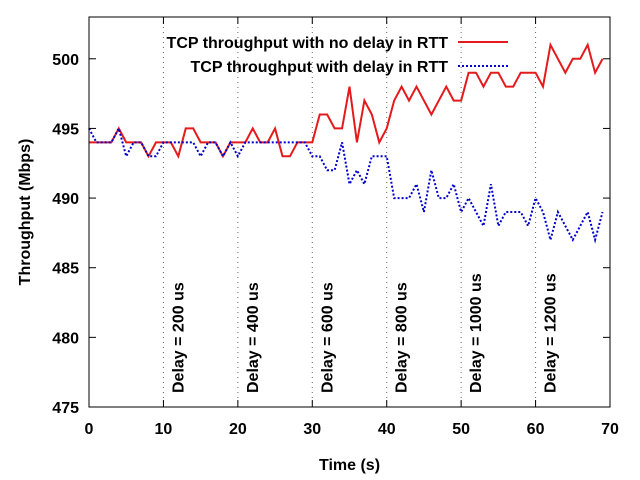 The height and width of the screenshot is (480, 640). Describe the element at coordinates (65, 269) in the screenshot. I see `y-tick-label: 485` at that location.